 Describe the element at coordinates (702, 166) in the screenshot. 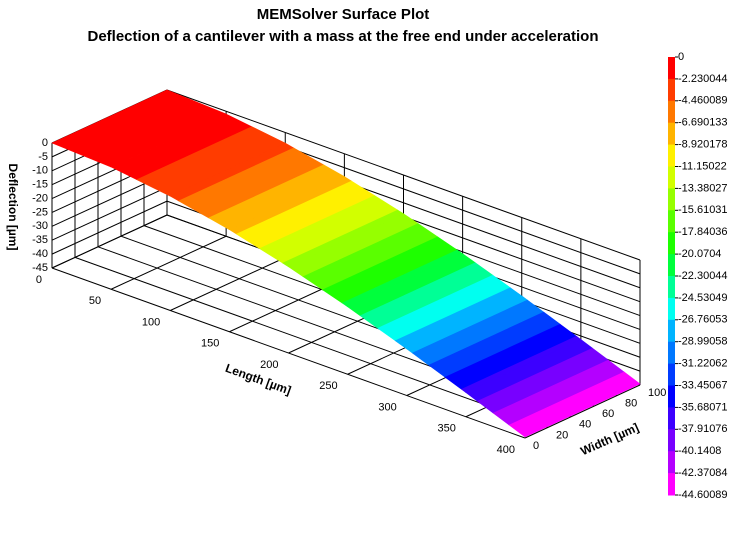

I see `colorbar-label: -11.15022` at that location.